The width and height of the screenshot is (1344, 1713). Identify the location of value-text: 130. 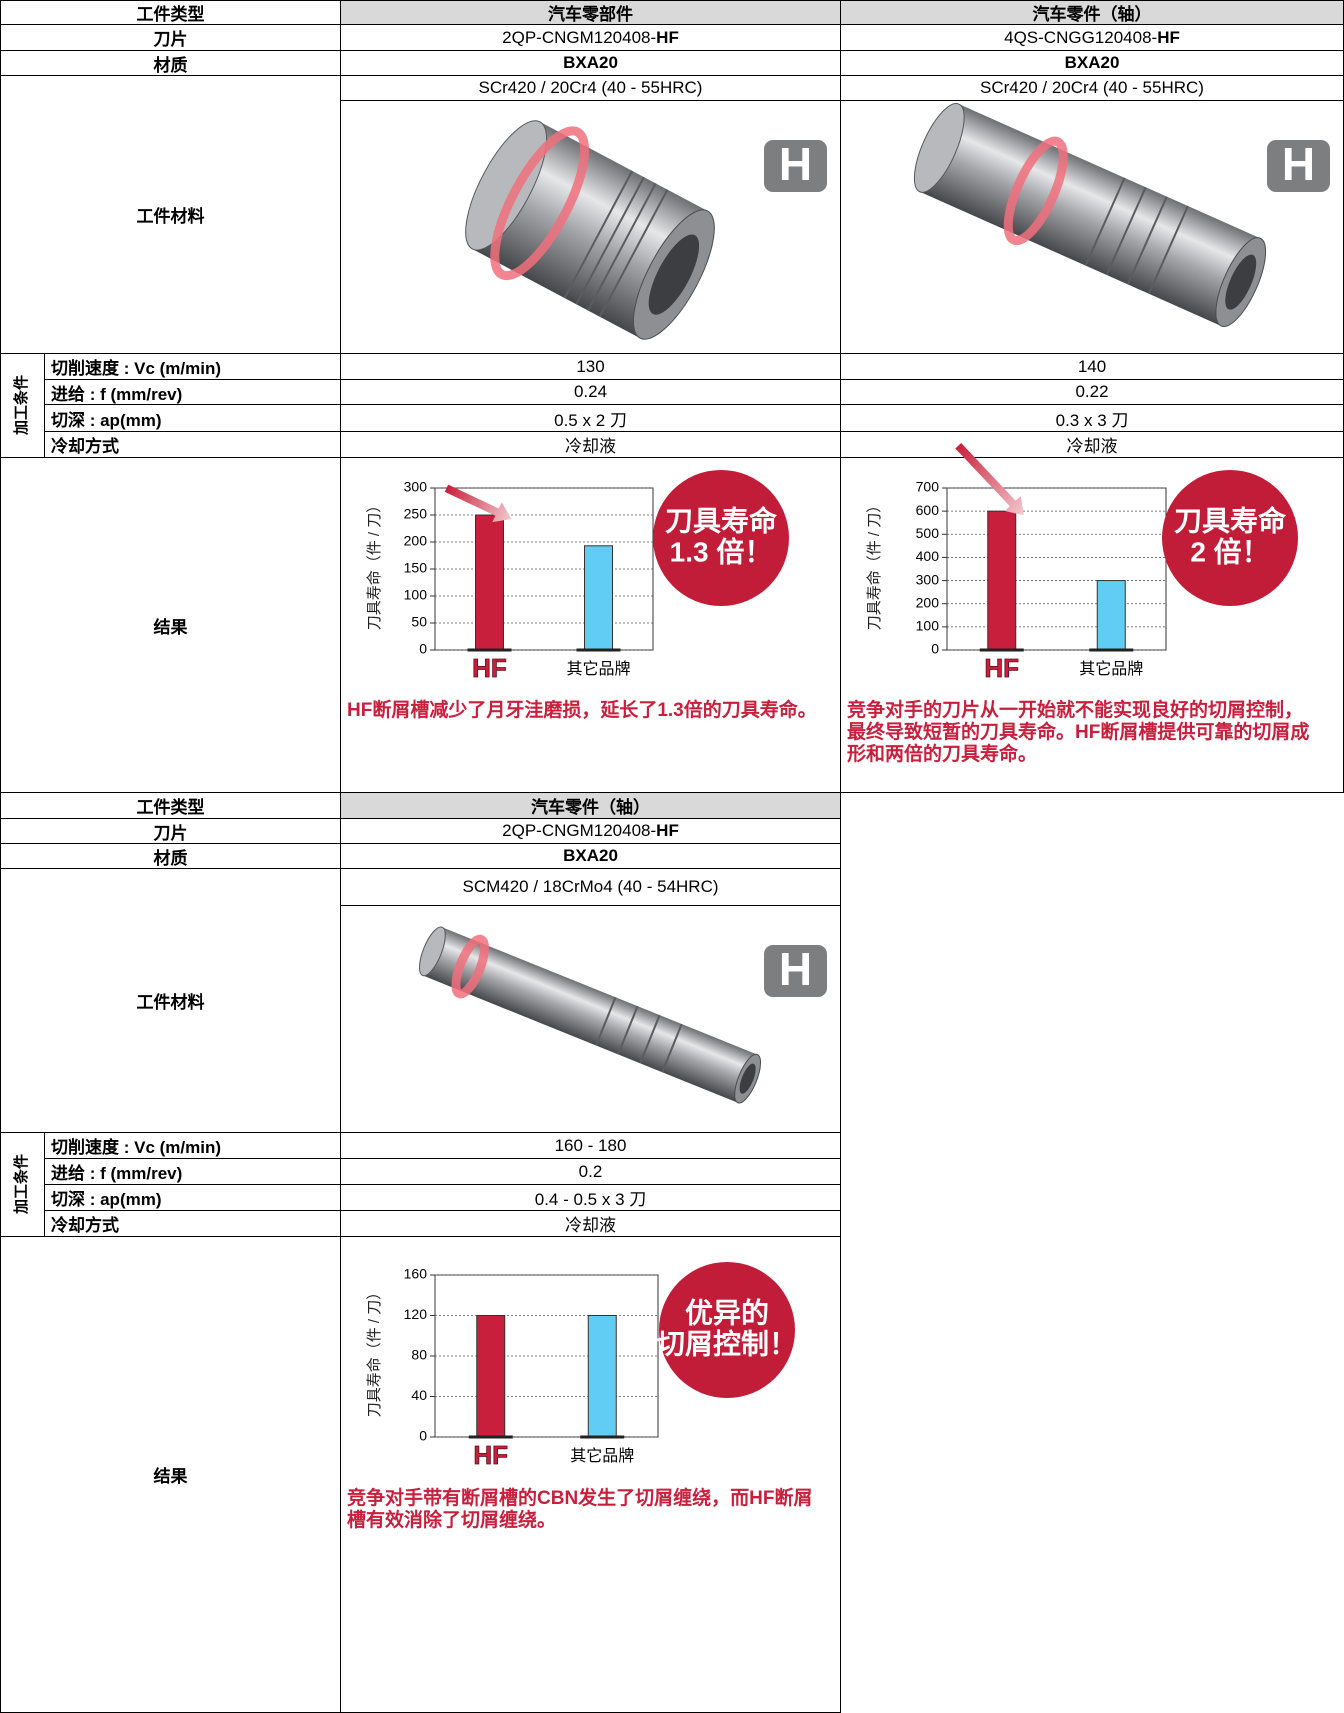
(590, 366).